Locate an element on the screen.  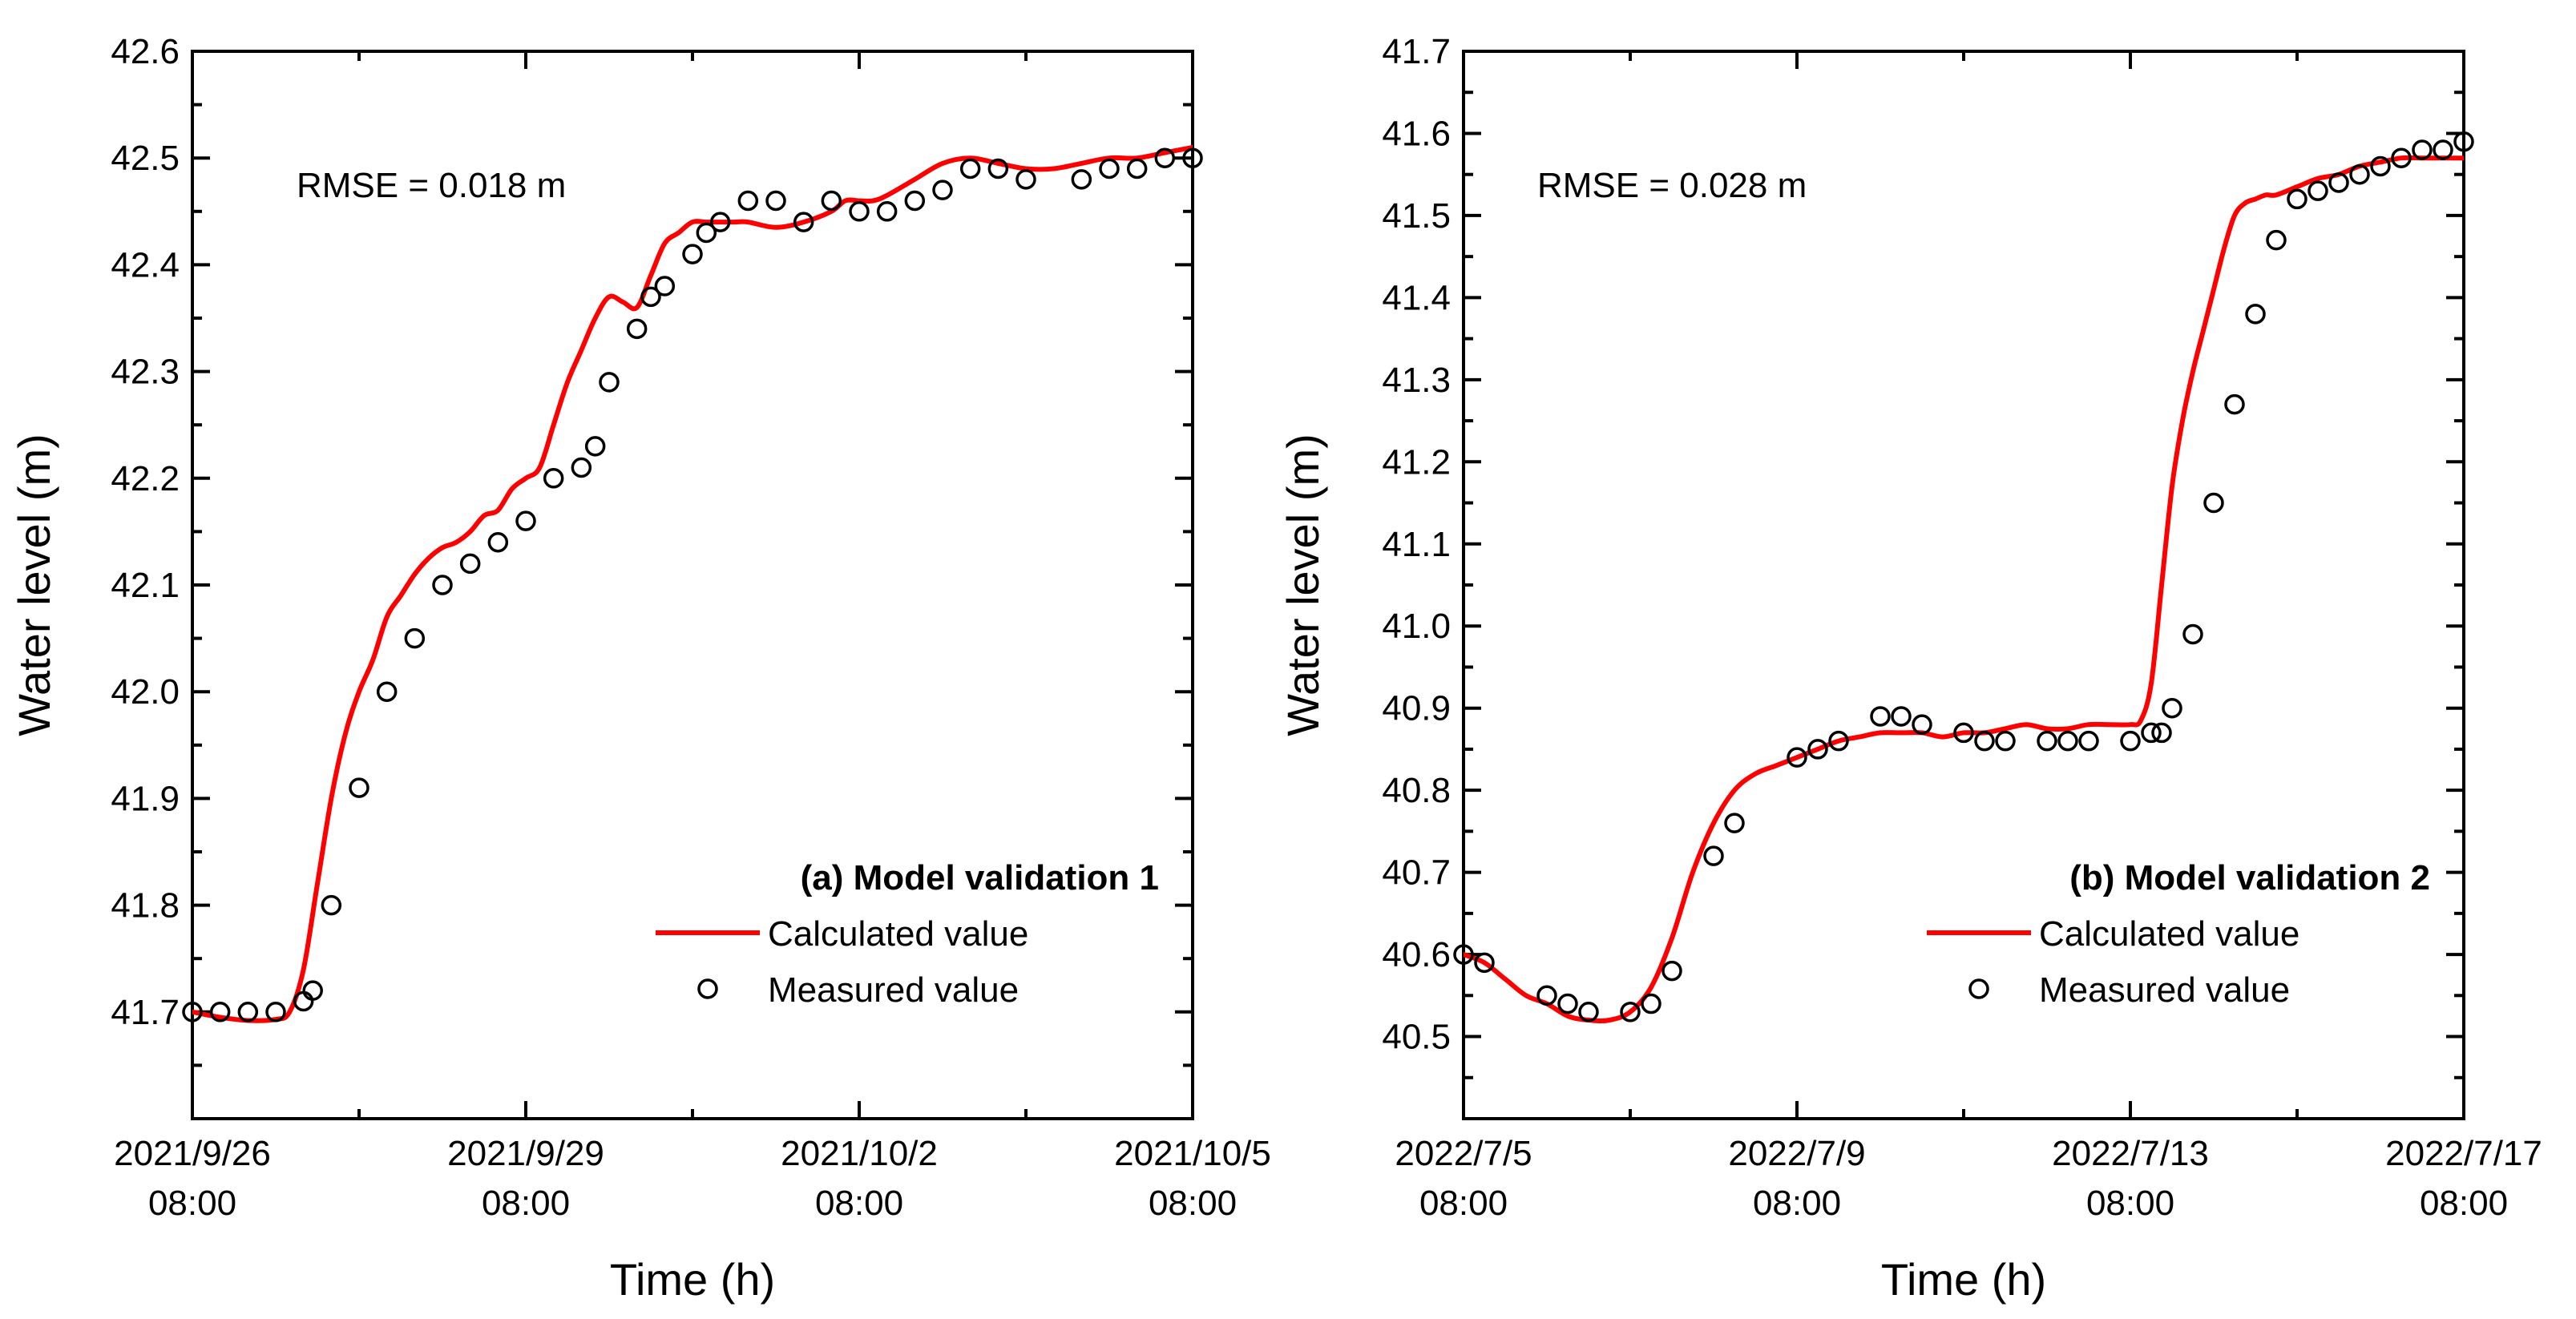
x-tick-date: 2021/10/2 is located at coordinates (859, 1153).